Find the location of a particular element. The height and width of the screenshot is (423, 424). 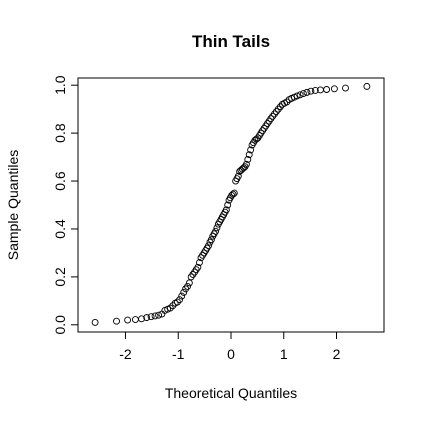

y-tick-label: 0.6 is located at coordinates (60, 181).